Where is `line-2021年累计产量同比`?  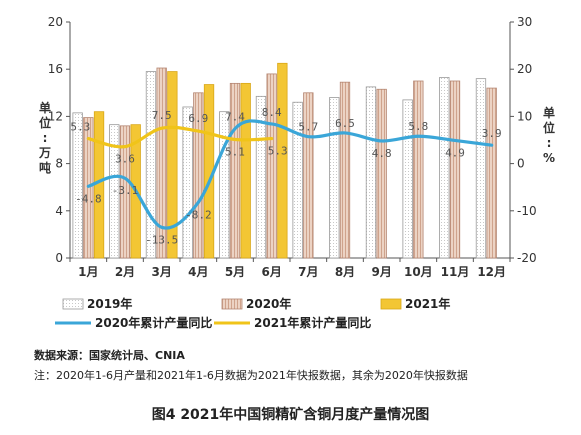
line-2021年累计产量同比 is located at coordinates (180, 137).